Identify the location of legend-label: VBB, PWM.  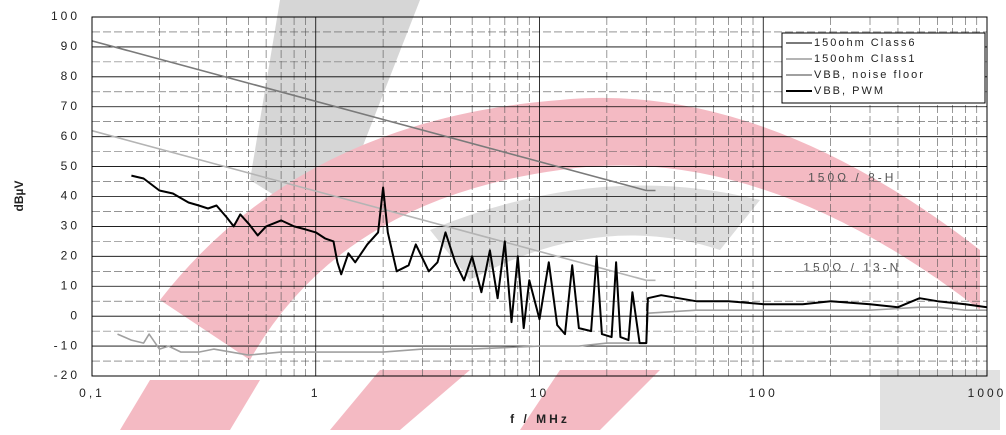
(849, 91).